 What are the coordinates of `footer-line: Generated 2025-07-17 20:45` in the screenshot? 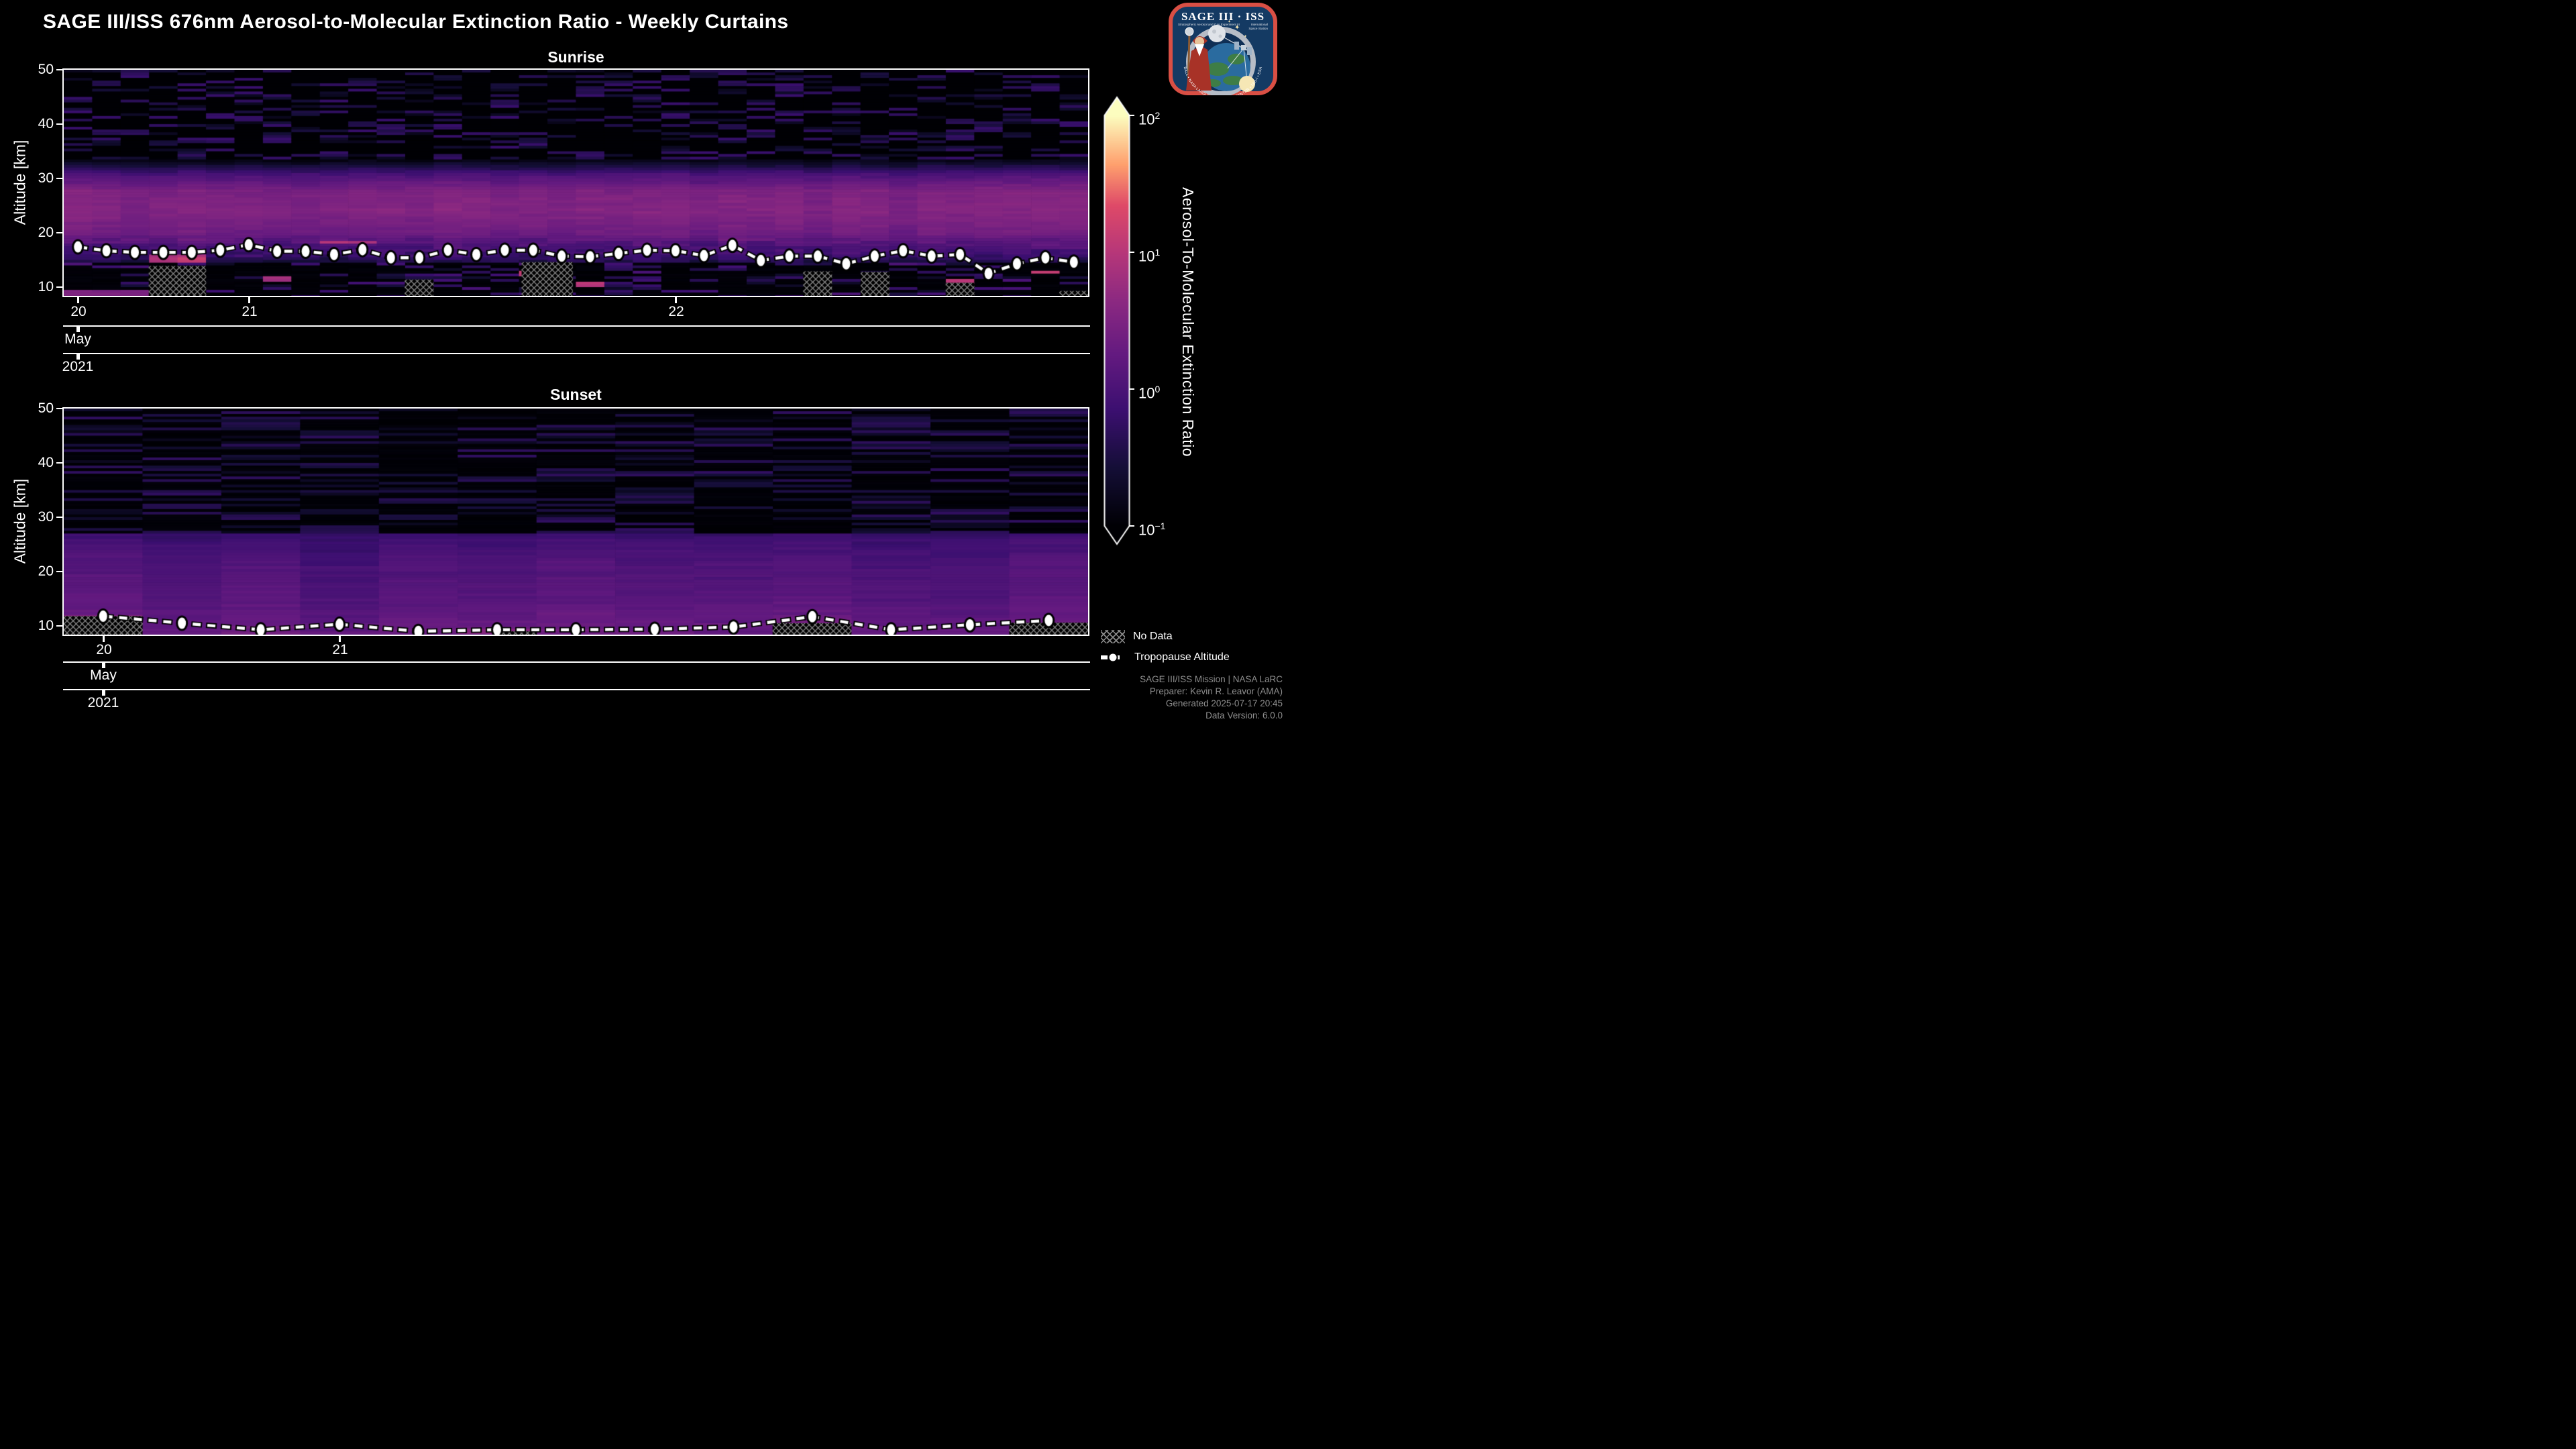 It's located at (1224, 703).